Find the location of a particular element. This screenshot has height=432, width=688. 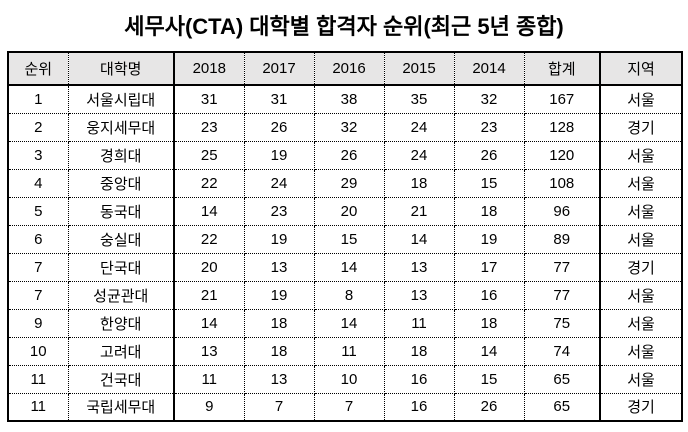

table-row: 5 동국대 14 23 20 21 18 96 서울 is located at coordinates (345, 211).